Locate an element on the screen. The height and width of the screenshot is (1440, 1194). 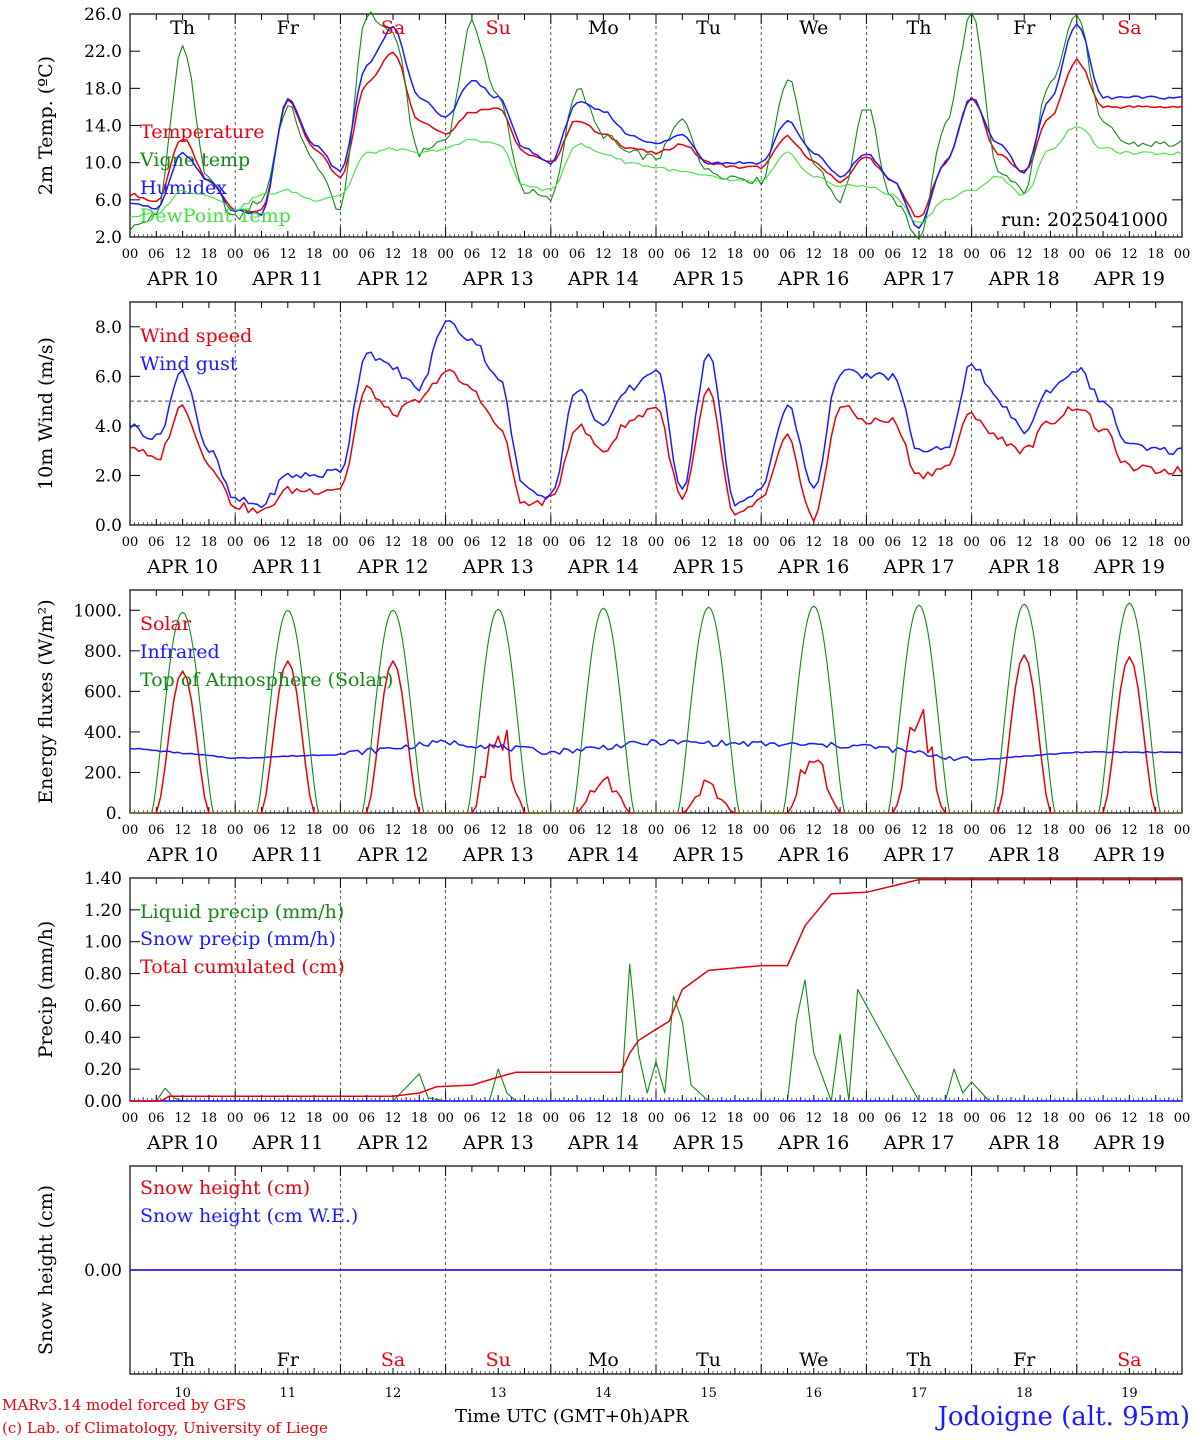
legend-label: Top of Atmosphere (Solar) is located at coordinates (266, 680).